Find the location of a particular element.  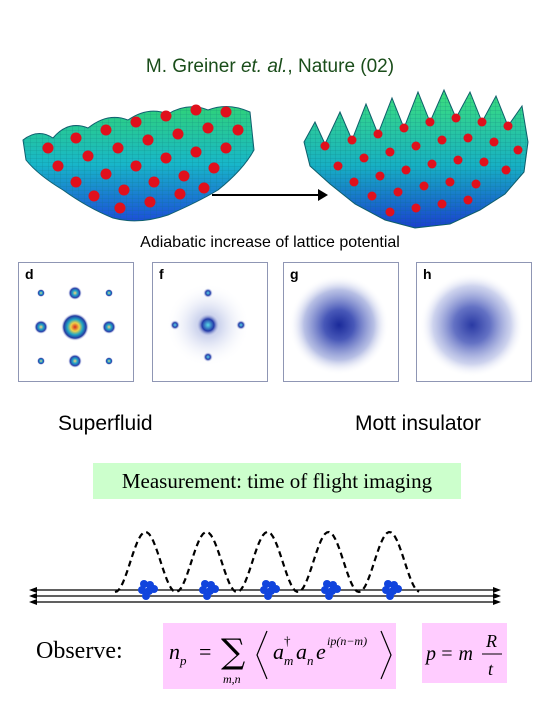

creation-subscript: m is located at coordinates (288, 660).